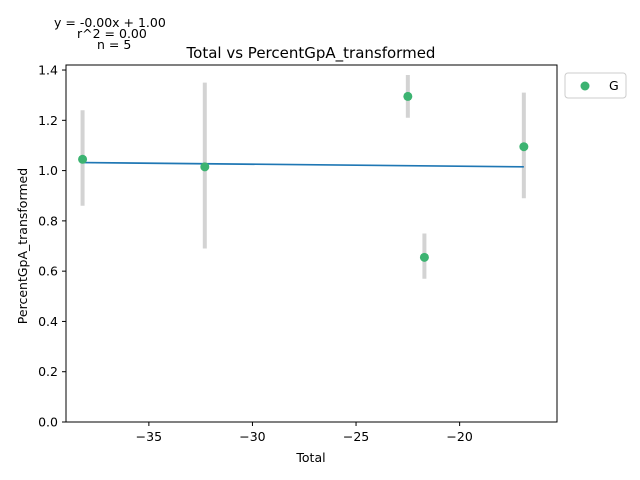 The width and height of the screenshot is (640, 480). What do you see at coordinates (356, 436) in the screenshot?
I see `x-tick-label: −25` at bounding box center [356, 436].